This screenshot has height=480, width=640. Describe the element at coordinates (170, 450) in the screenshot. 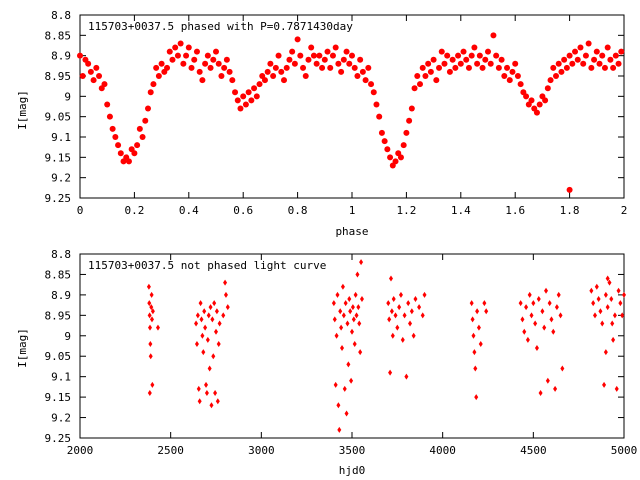

I see `unphased-x-tick-label: 2500` at that location.